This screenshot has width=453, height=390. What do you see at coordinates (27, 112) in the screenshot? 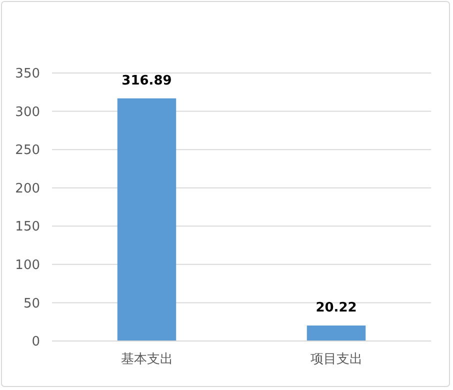
I see `y-tick-label: 300` at bounding box center [27, 112].